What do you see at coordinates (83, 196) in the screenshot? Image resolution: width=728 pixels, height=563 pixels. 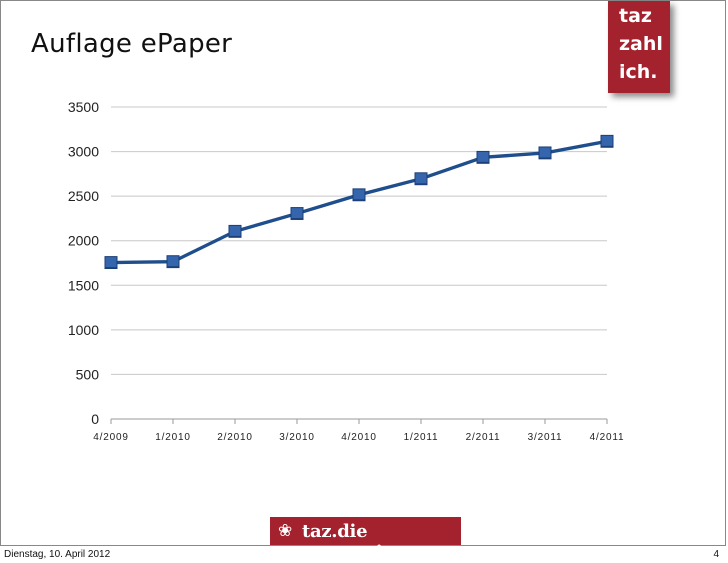 I see `y-tick-label: 2500` at bounding box center [83, 196].